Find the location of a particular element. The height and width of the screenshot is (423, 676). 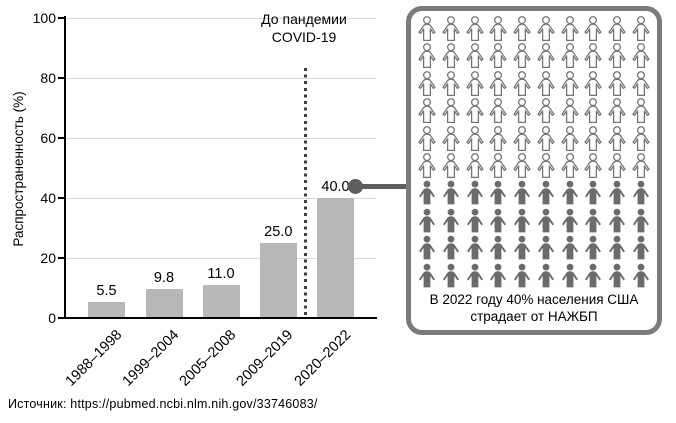

annotation-line-1: До пандемии is located at coordinates (304, 19).